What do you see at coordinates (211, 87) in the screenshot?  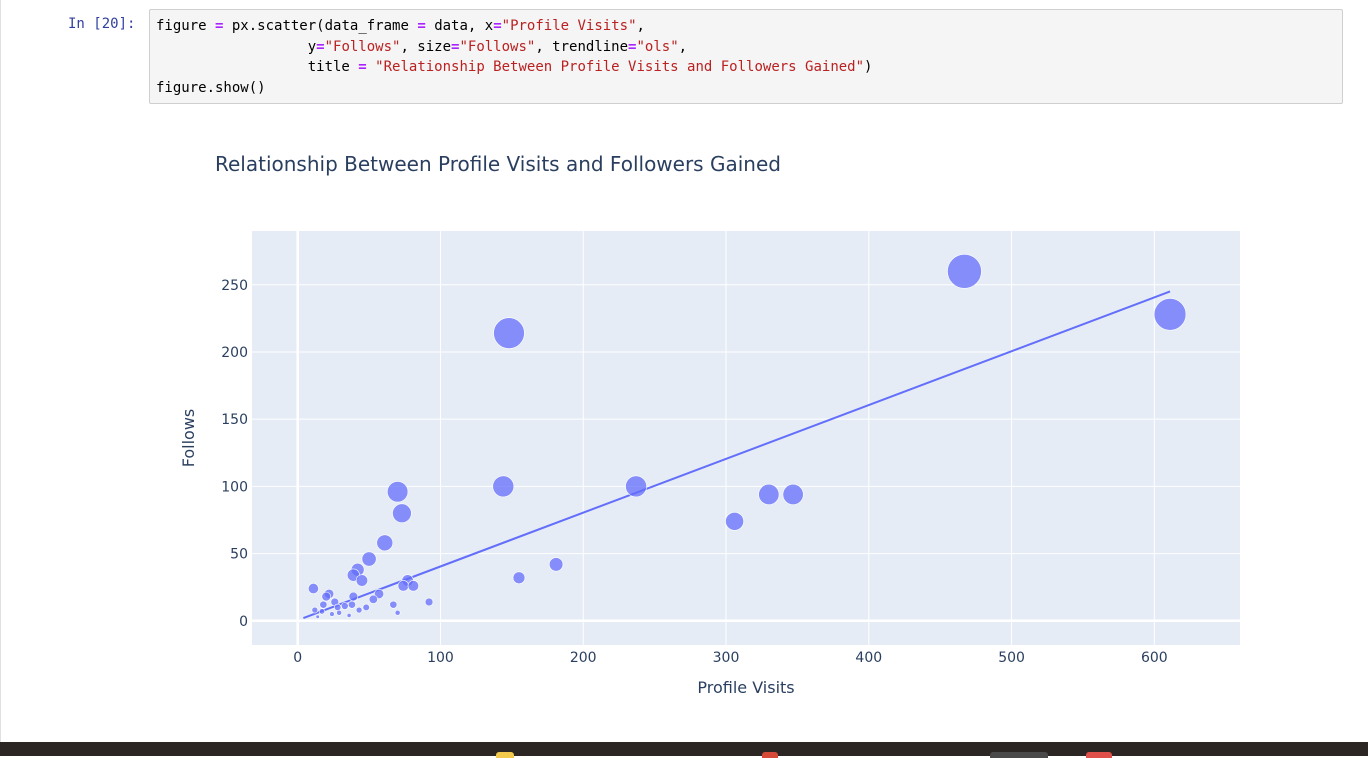 I see `code-line-4: figure.show()` at bounding box center [211, 87].